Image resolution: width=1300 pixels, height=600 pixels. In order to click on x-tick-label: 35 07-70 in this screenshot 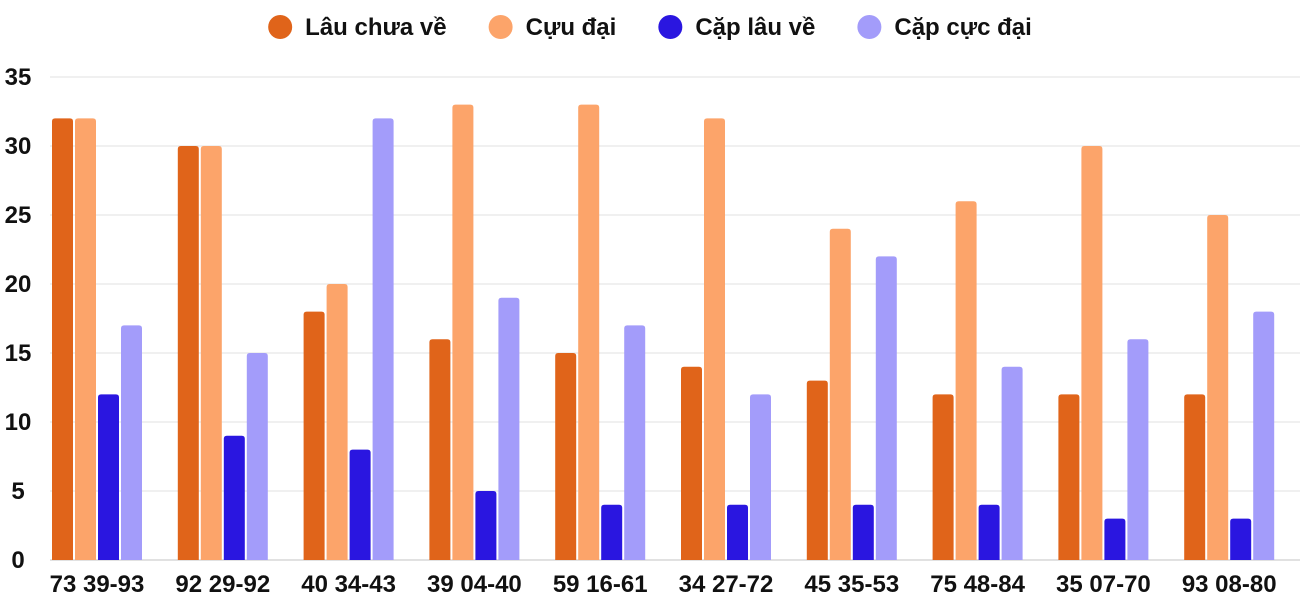, I will do `click(1103, 584)`.